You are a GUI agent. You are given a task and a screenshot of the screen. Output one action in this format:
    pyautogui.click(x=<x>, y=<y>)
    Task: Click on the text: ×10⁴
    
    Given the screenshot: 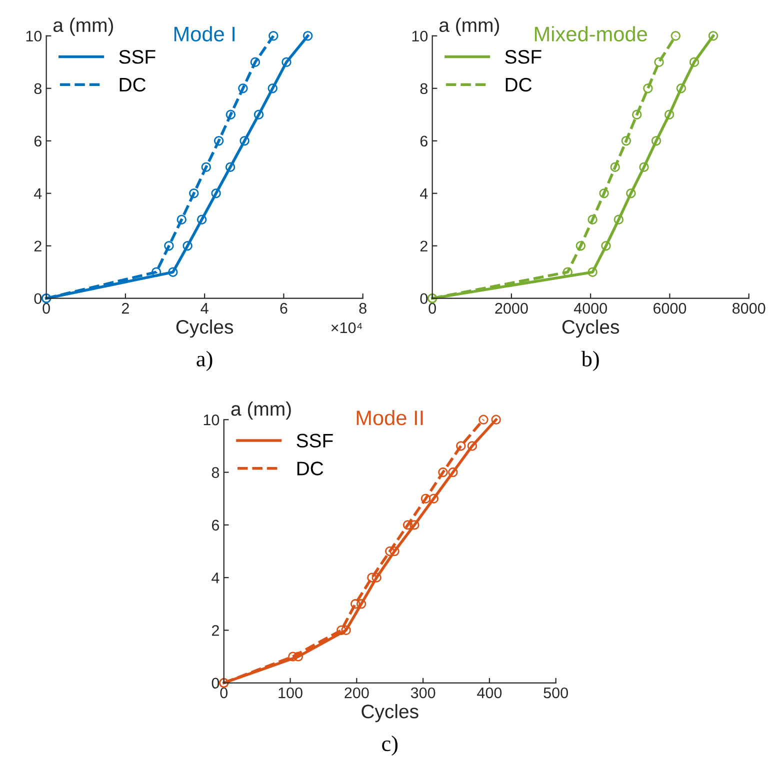 What is the action you would take?
    pyautogui.click(x=346, y=328)
    